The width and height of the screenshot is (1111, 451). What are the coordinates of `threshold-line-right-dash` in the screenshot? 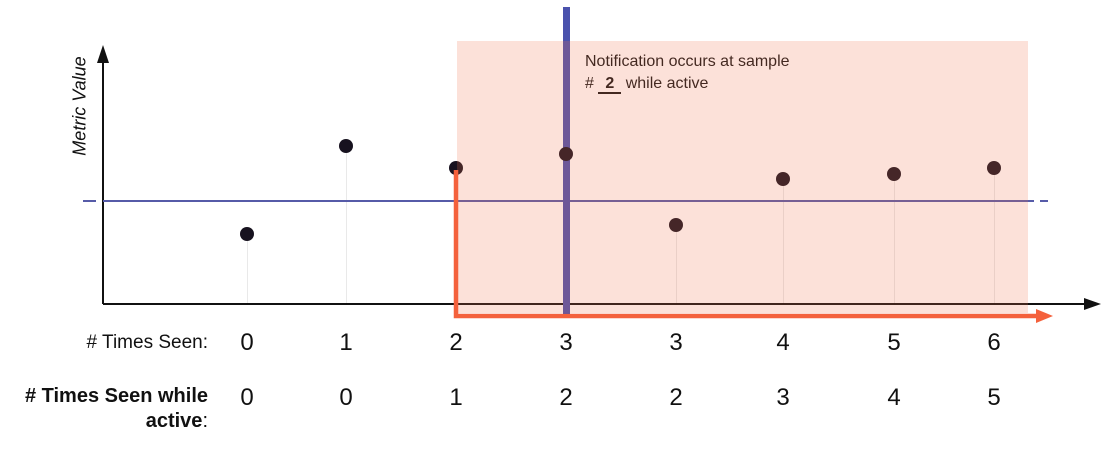 It's located at (1044, 201).